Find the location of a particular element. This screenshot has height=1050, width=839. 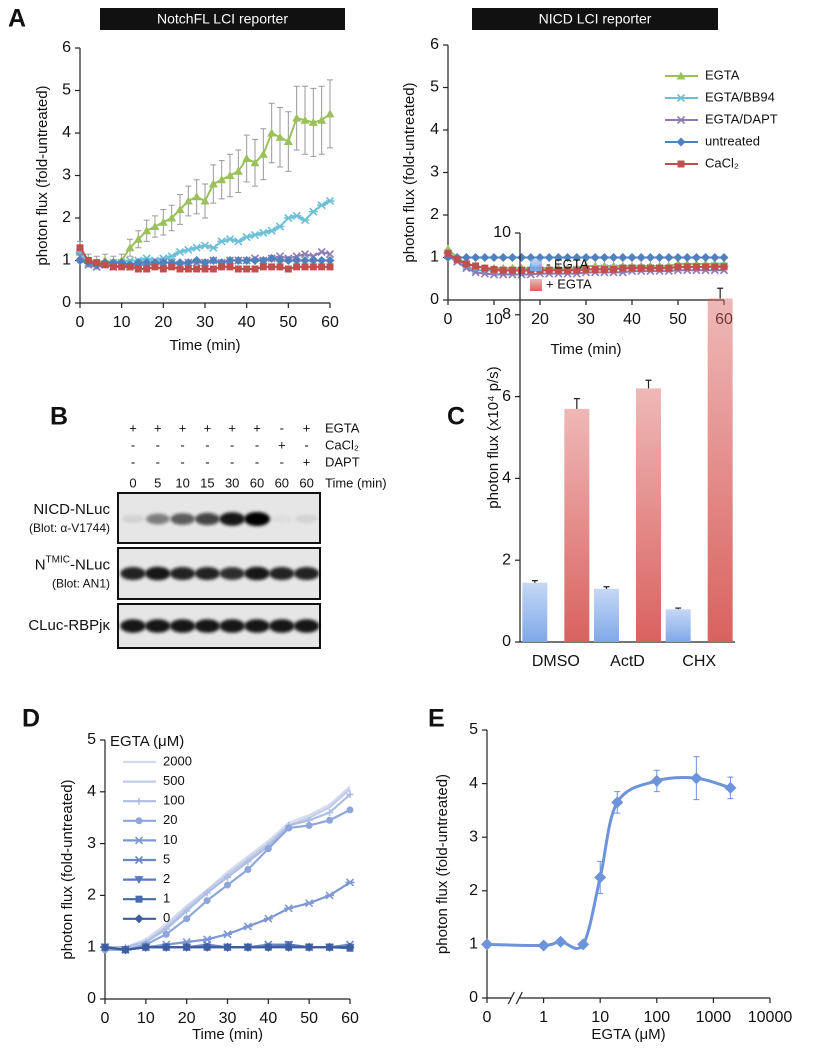

row-label-sup: TMIC is located at coordinates (58, 559).